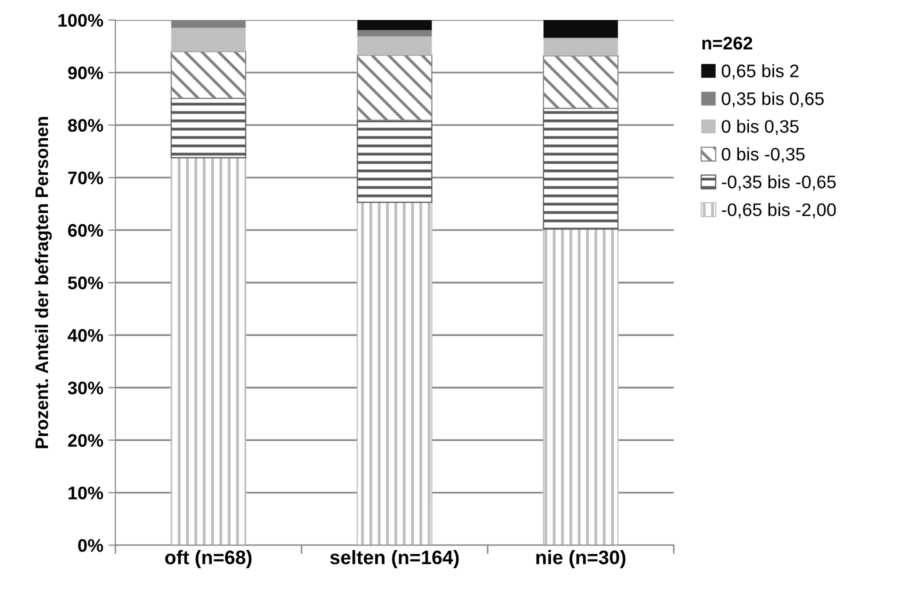 This screenshot has width=923, height=590. Describe the element at coordinates (86, 335) in the screenshot. I see `y-tick-label: 40%` at that location.